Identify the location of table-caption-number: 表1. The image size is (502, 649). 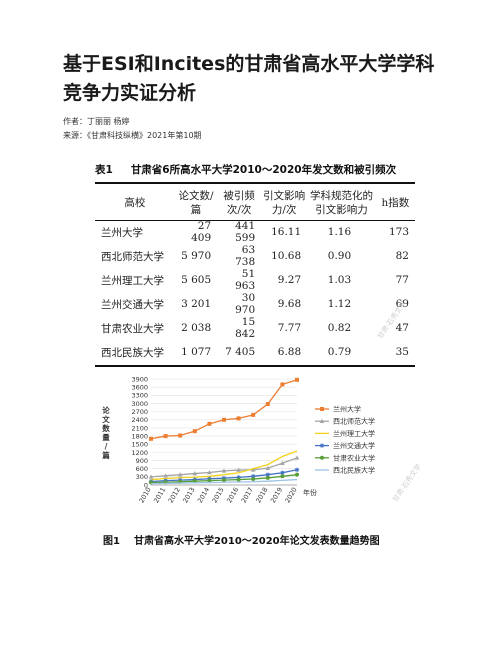
(104, 170).